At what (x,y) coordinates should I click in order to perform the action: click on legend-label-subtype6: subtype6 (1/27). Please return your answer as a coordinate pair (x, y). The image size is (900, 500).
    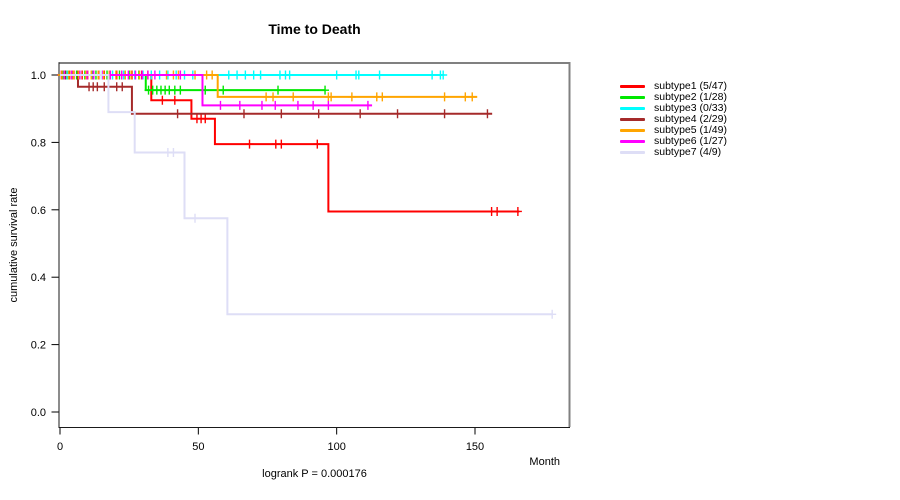
    Looking at the image, I should click on (690, 141).